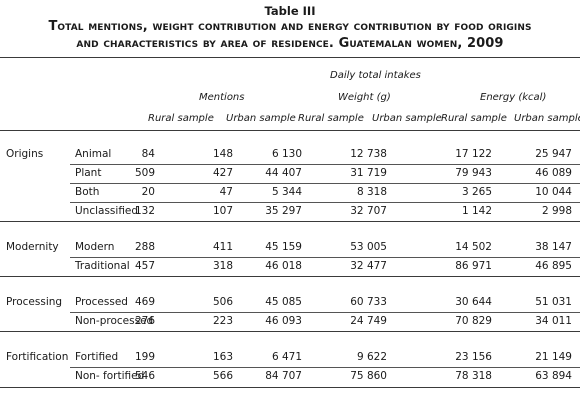 The width and height of the screenshot is (580, 400). Describe the element at coordinates (553, 357) in the screenshot. I see `cell-energy-urban: 21 149` at that location.